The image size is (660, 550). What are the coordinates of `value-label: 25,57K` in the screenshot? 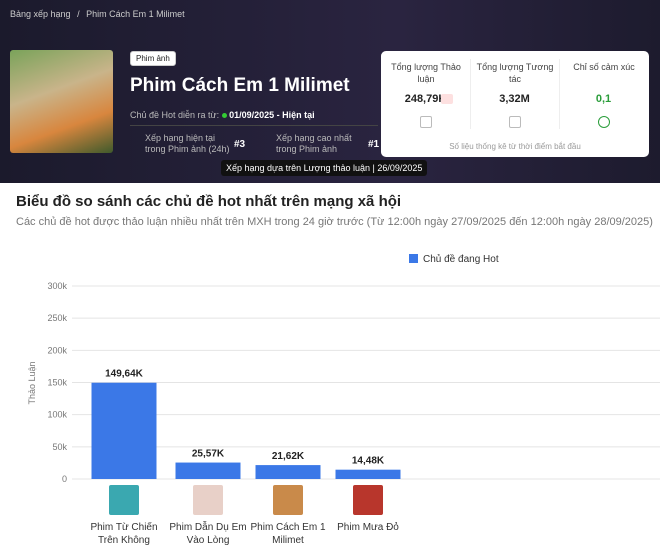 It's located at (208, 454).